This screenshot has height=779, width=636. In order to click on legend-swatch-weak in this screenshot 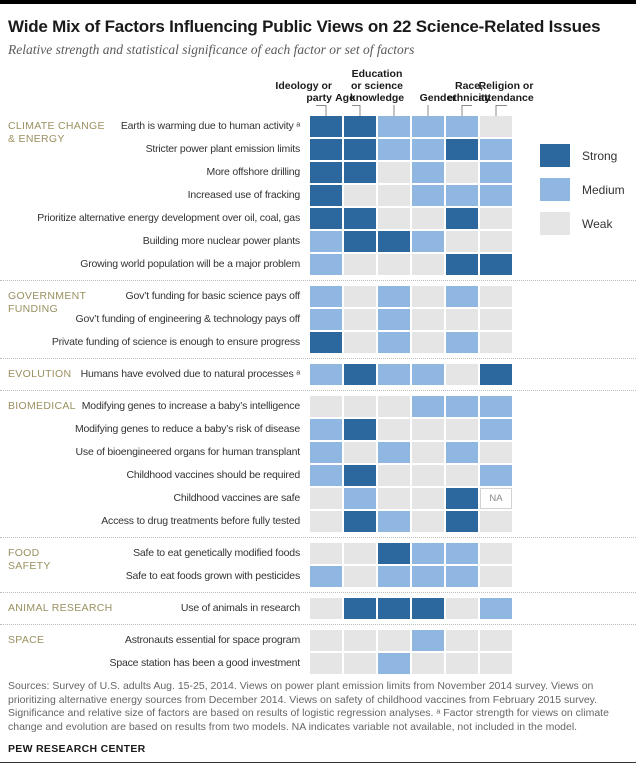, I will do `click(555, 223)`.